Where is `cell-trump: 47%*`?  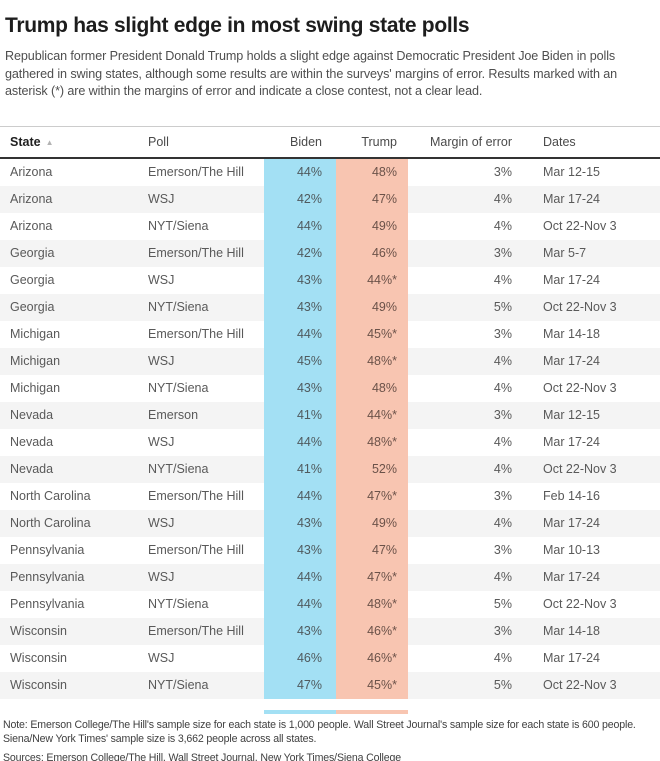
cell-trump: 47%* is located at coordinates (372, 577).